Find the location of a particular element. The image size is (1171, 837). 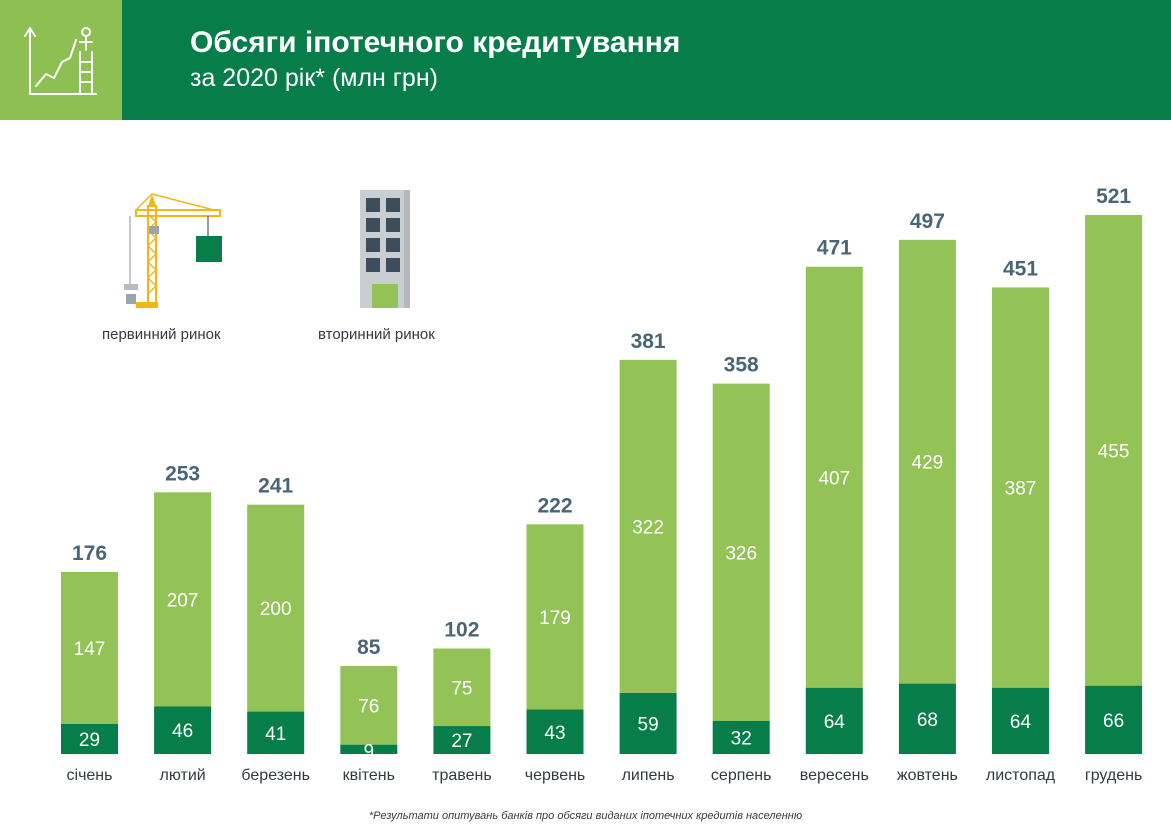

icon-box is located at coordinates (61, 60).